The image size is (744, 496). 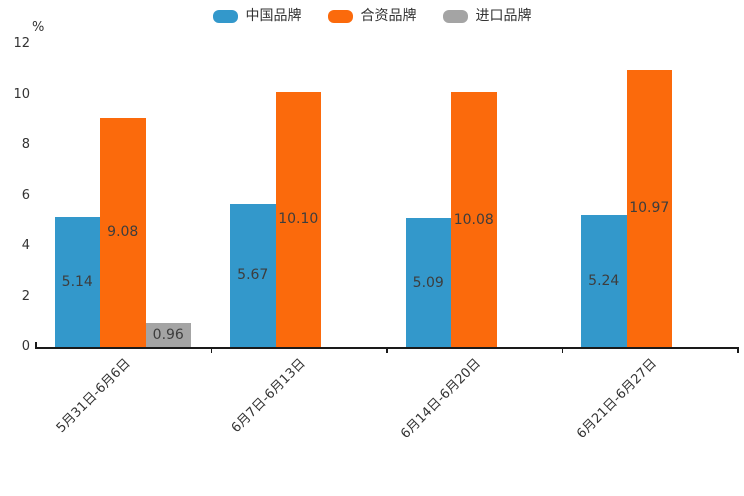 What do you see at coordinates (25, 296) in the screenshot?
I see `y-tick-label: 2` at bounding box center [25, 296].